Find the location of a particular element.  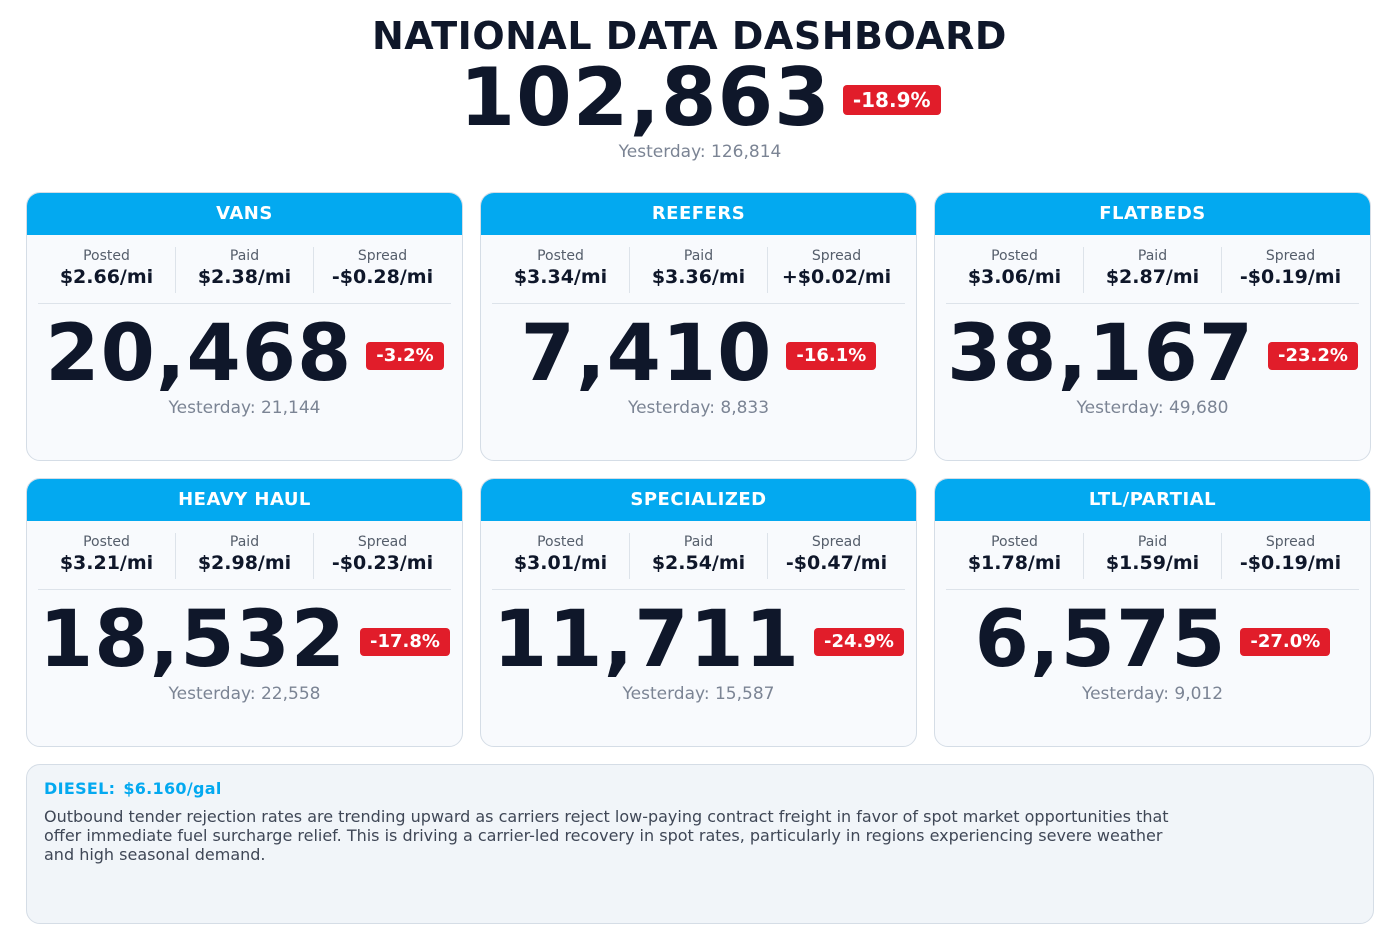

load-count: 7,410 is located at coordinates (646, 354).